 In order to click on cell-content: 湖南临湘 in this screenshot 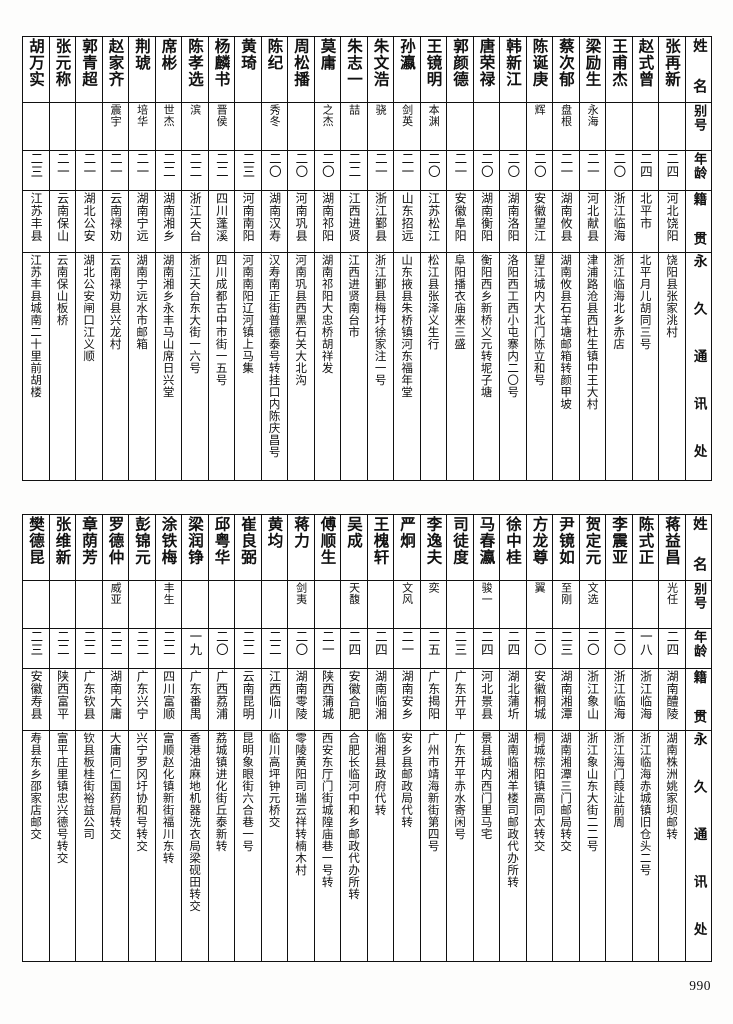, I will do `click(380, 699)`.